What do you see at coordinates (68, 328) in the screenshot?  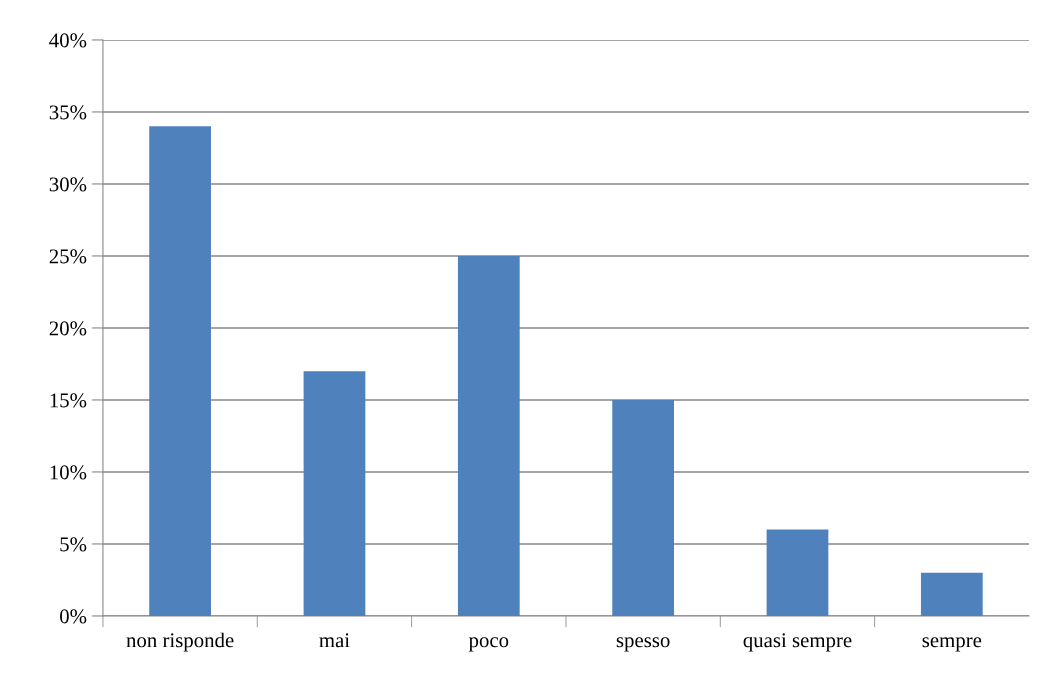 I see `y-tick-label: 20%` at bounding box center [68, 328].